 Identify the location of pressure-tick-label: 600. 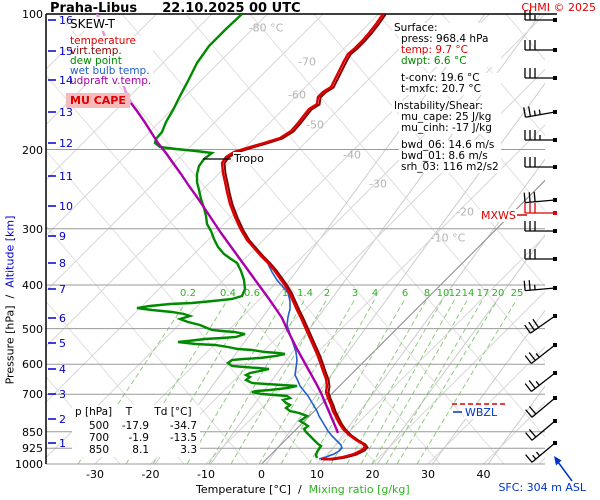
(32, 365).